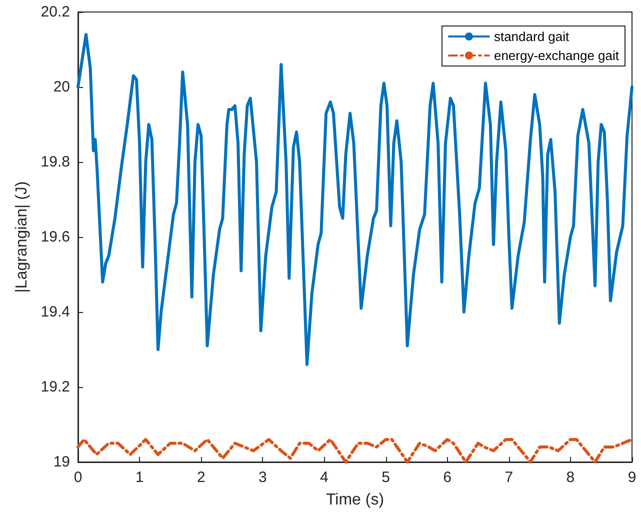  I want to click on legend-label: standard gait, so click(532, 36).